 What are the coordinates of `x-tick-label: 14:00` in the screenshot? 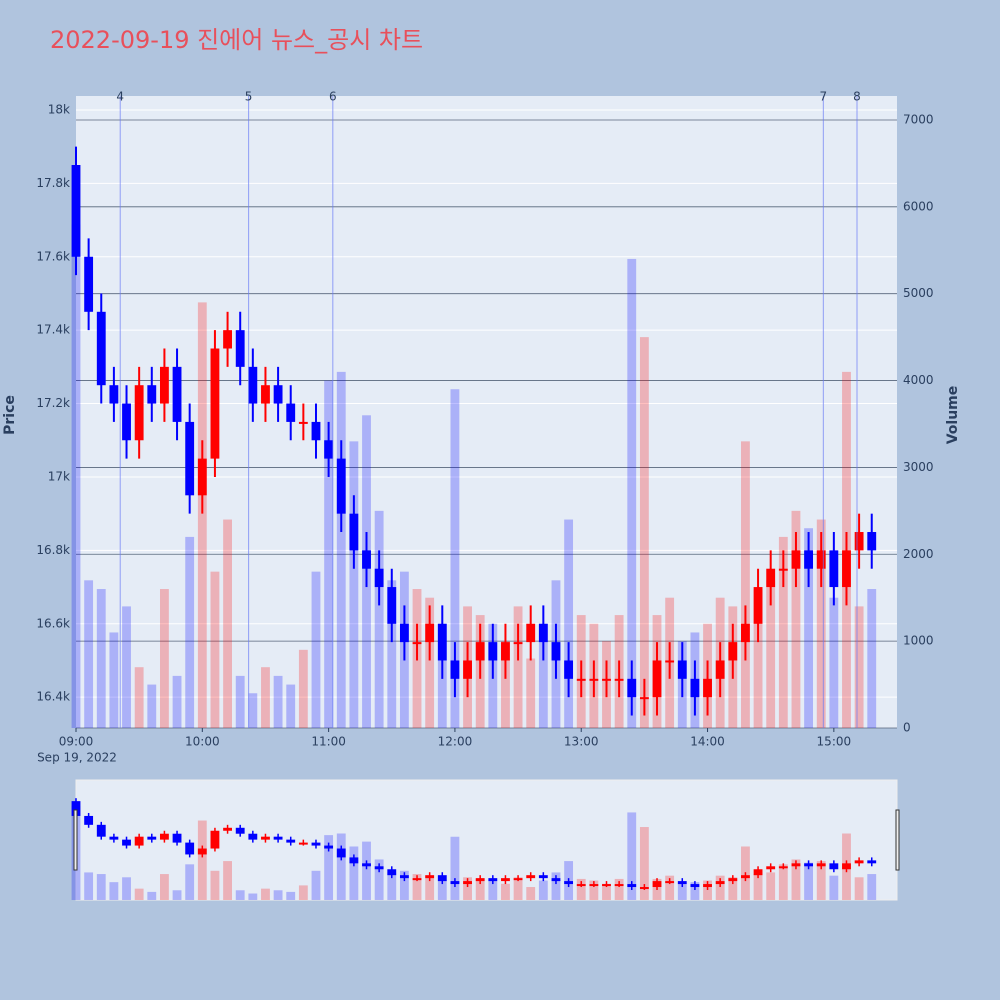 It's located at (707, 742).